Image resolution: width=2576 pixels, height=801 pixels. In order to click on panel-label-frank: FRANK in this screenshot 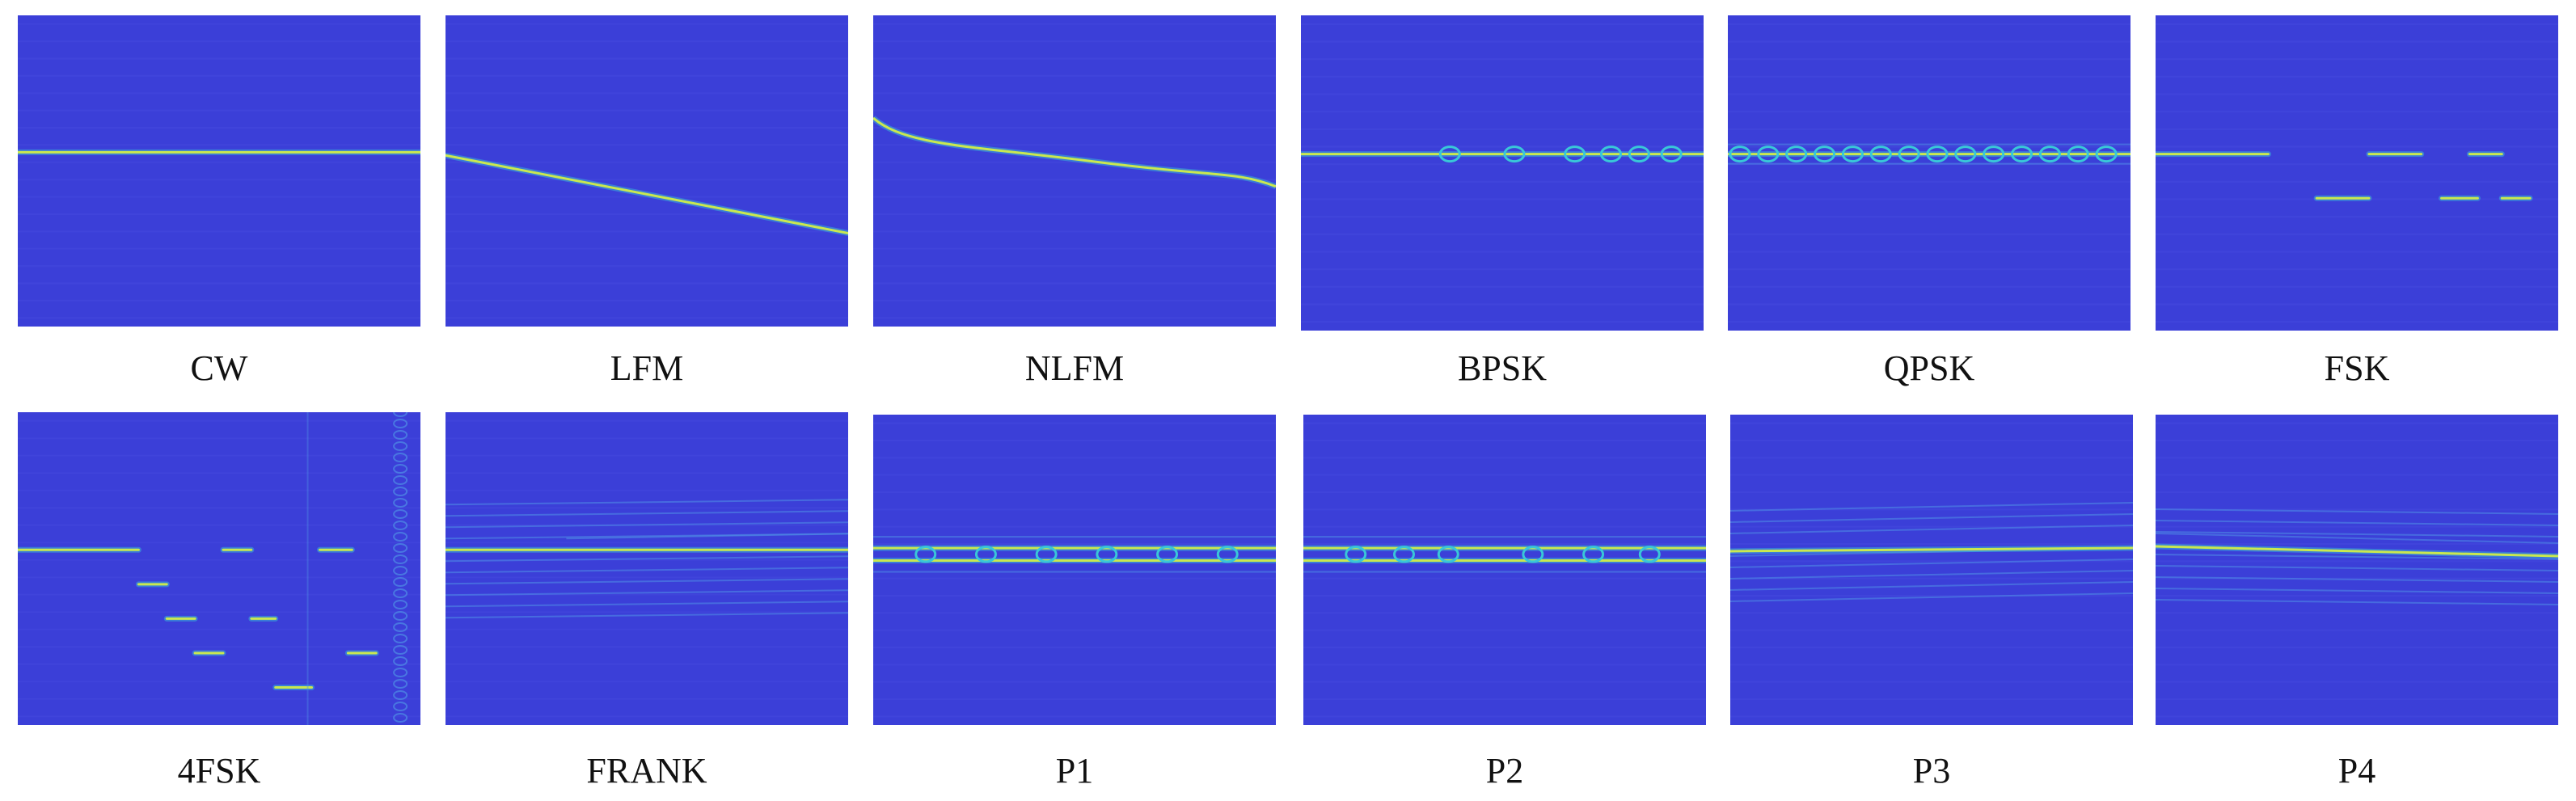, I will do `click(646, 770)`.